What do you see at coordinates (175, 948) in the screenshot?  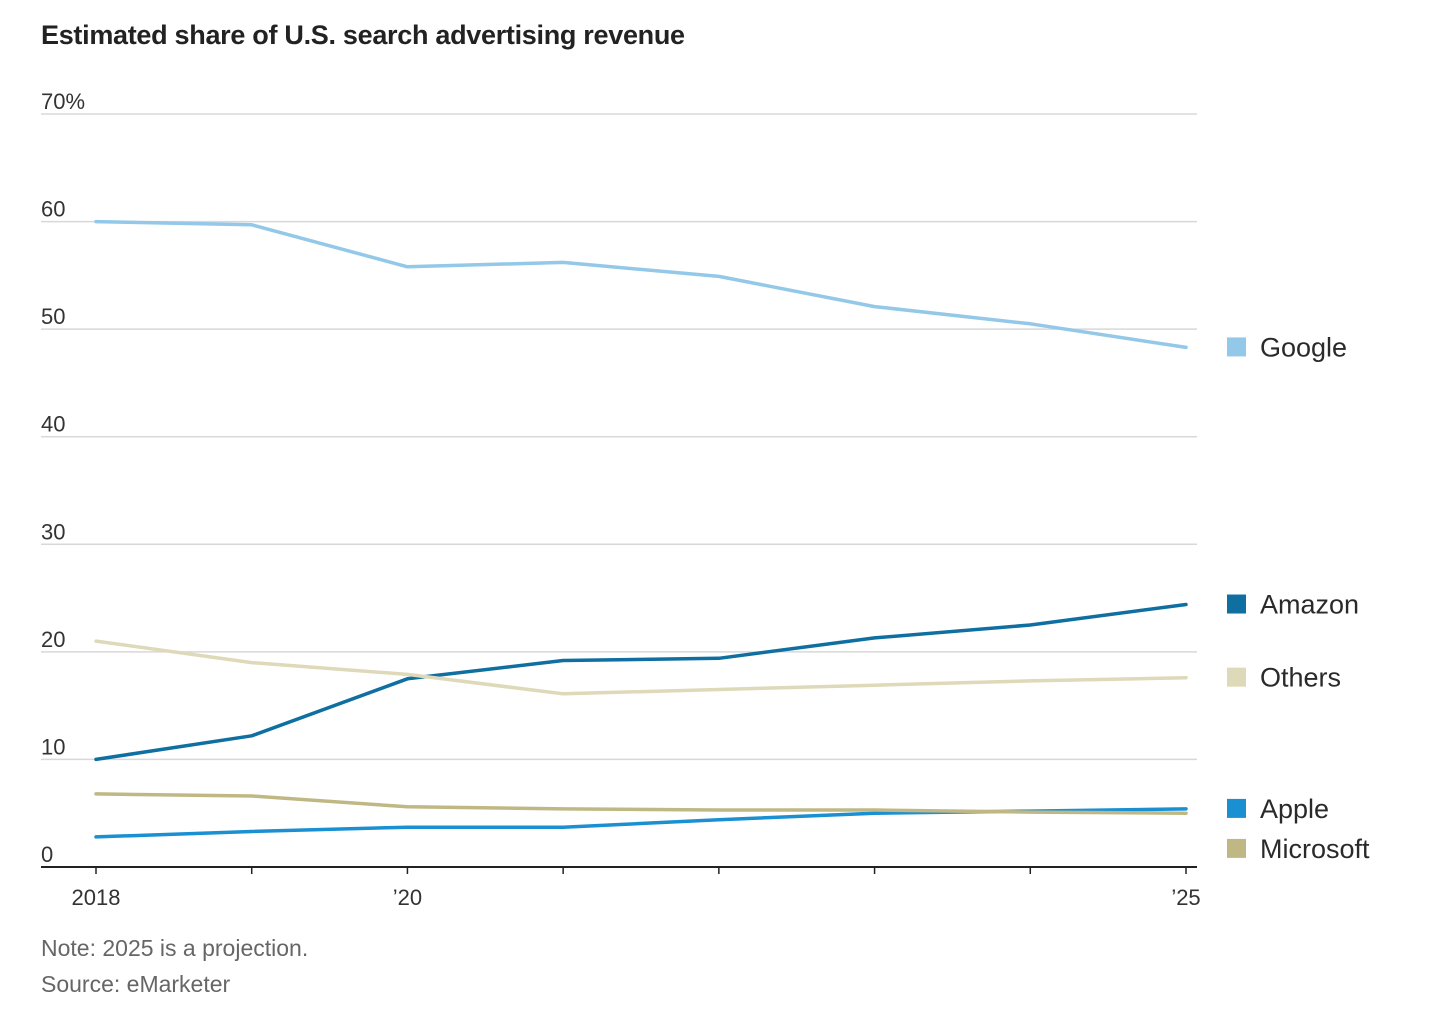 I see `projection-note: Note: 2025 is a projection.` at bounding box center [175, 948].